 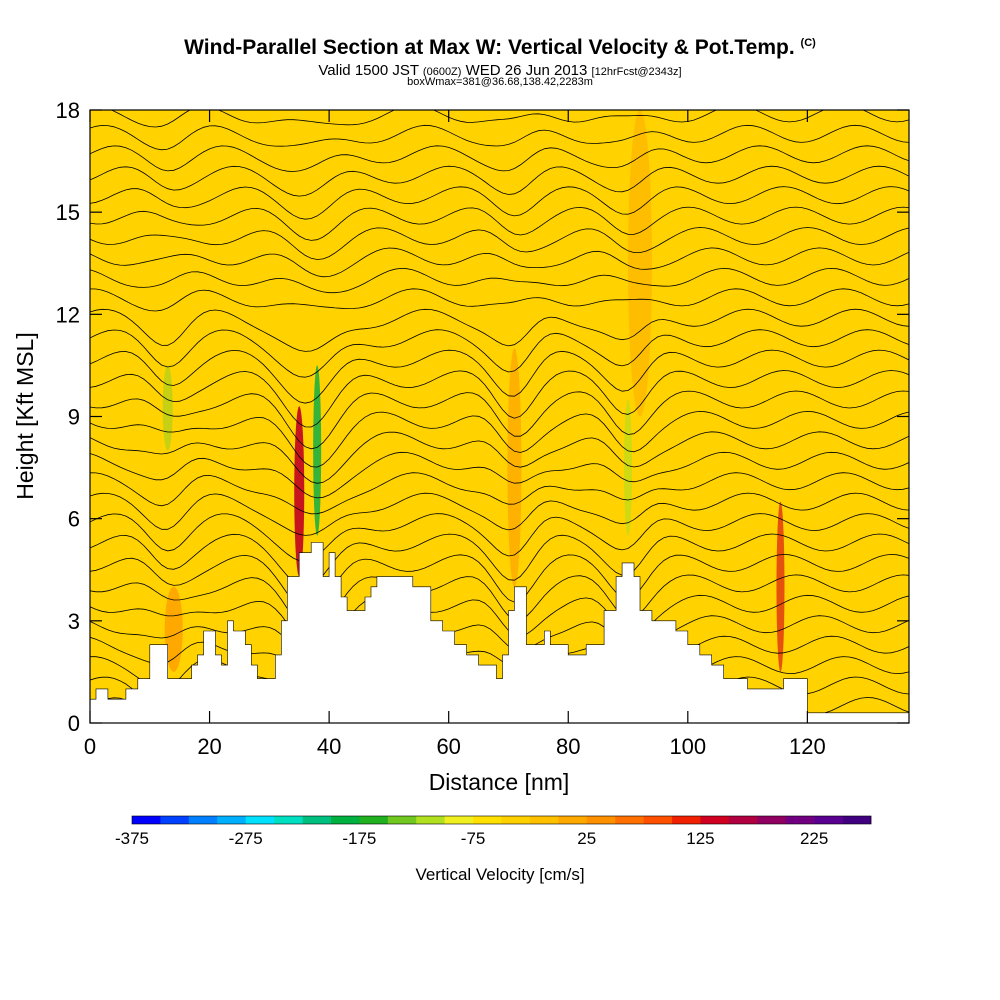 I want to click on colorbar-tick-label: -75, so click(x=473, y=838).